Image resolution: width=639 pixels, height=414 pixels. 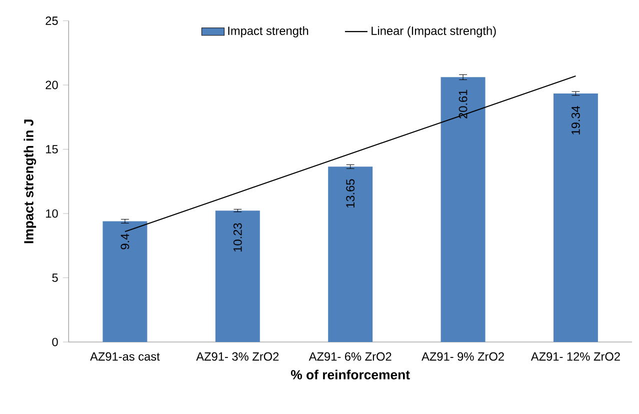 I want to click on x-tick-label: AZ91- 6% ZrO2, so click(x=350, y=356).